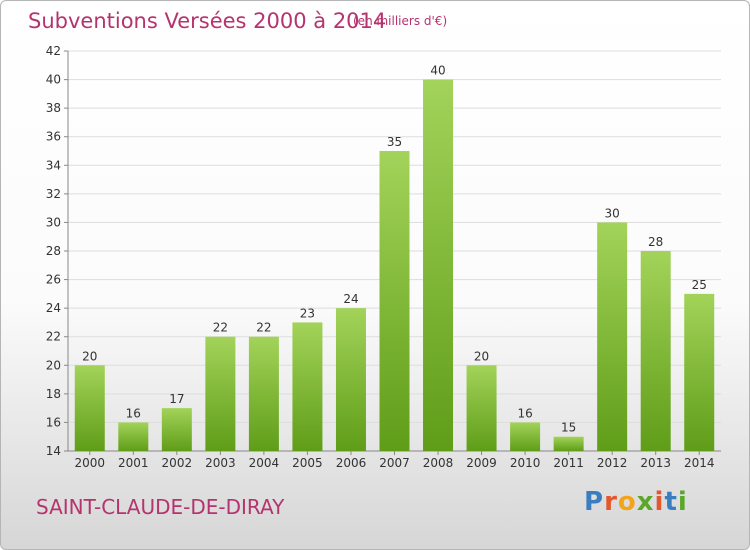  Describe the element at coordinates (481, 463) in the screenshot. I see `x-tick-label: 2009` at that location.